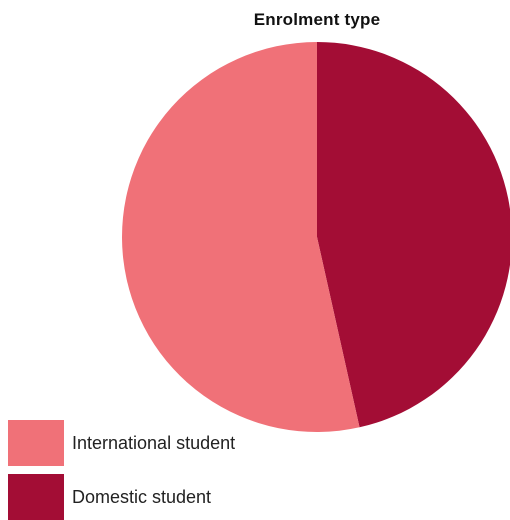  Describe the element at coordinates (317, 19) in the screenshot. I see `chart-title: Enrolment type` at that location.